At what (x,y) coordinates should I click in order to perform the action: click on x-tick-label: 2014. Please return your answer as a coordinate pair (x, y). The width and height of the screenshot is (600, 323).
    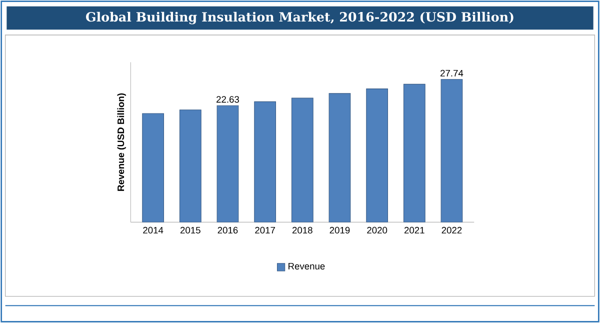
    Looking at the image, I should click on (153, 230).